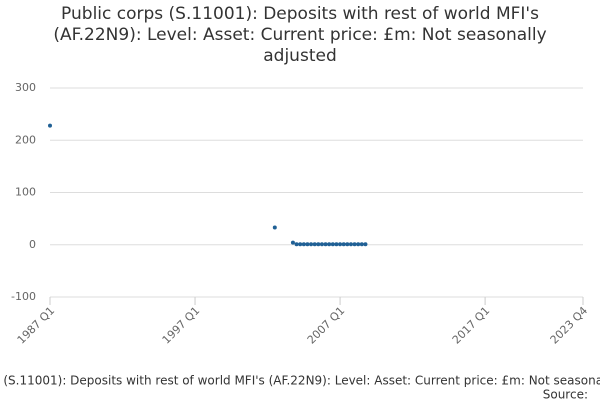 The image size is (600, 400). Describe the element at coordinates (569, 325) in the screenshot. I see `x-tick-label: 2023 Q4` at that location.